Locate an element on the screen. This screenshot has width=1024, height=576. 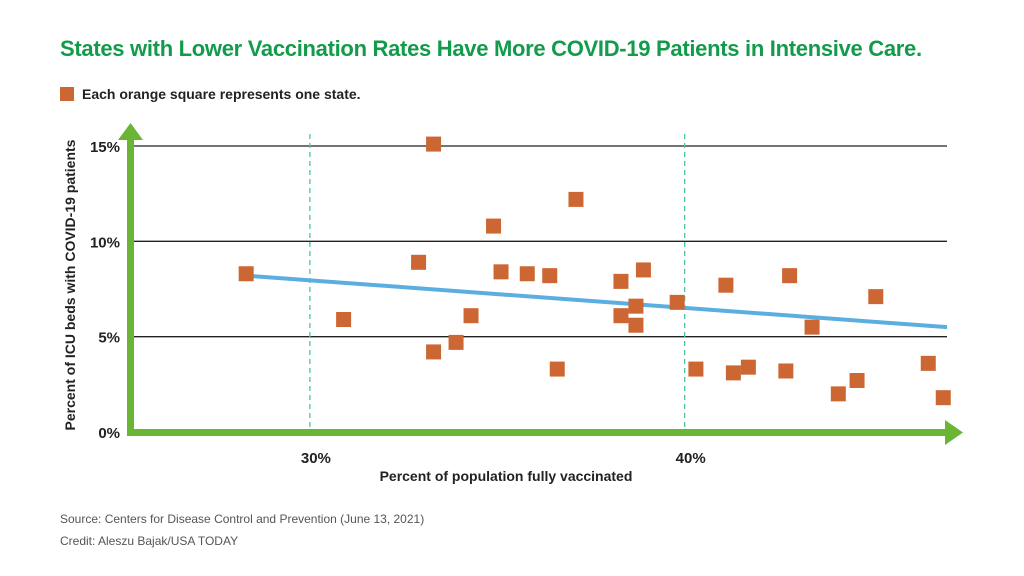
trendline-group is located at coordinates (597, 301).